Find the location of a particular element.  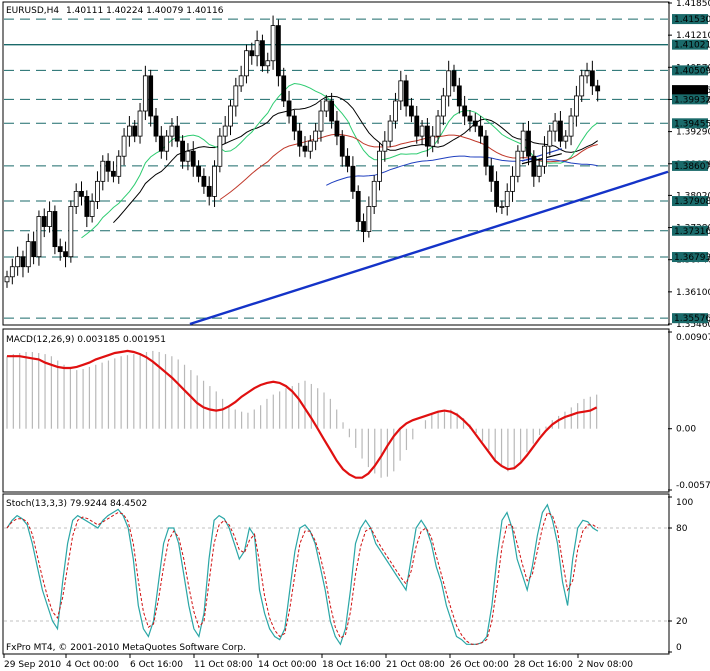

macd-tick-label: 0.009074 is located at coordinates (693, 338).